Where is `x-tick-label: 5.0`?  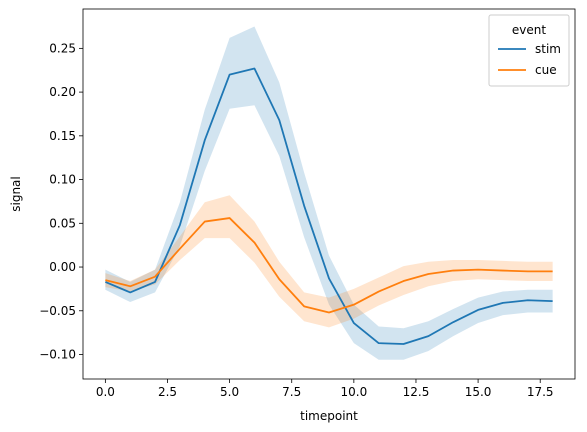
x-tick-label: 5.0 is located at coordinates (229, 392).